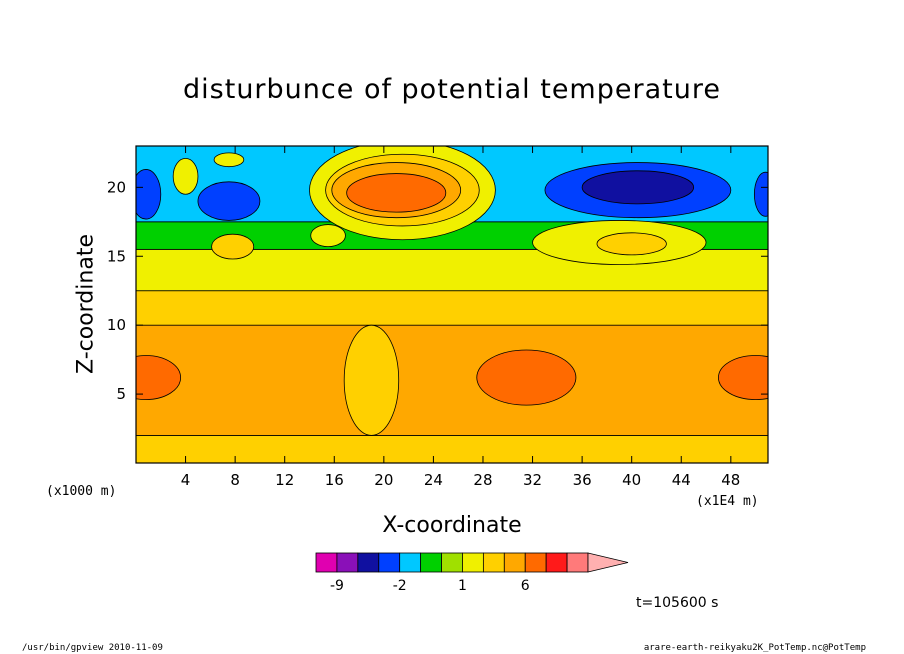 The height and width of the screenshot is (654, 904). Describe the element at coordinates (121, 394) in the screenshot. I see `z-tick-label: 5` at that location.